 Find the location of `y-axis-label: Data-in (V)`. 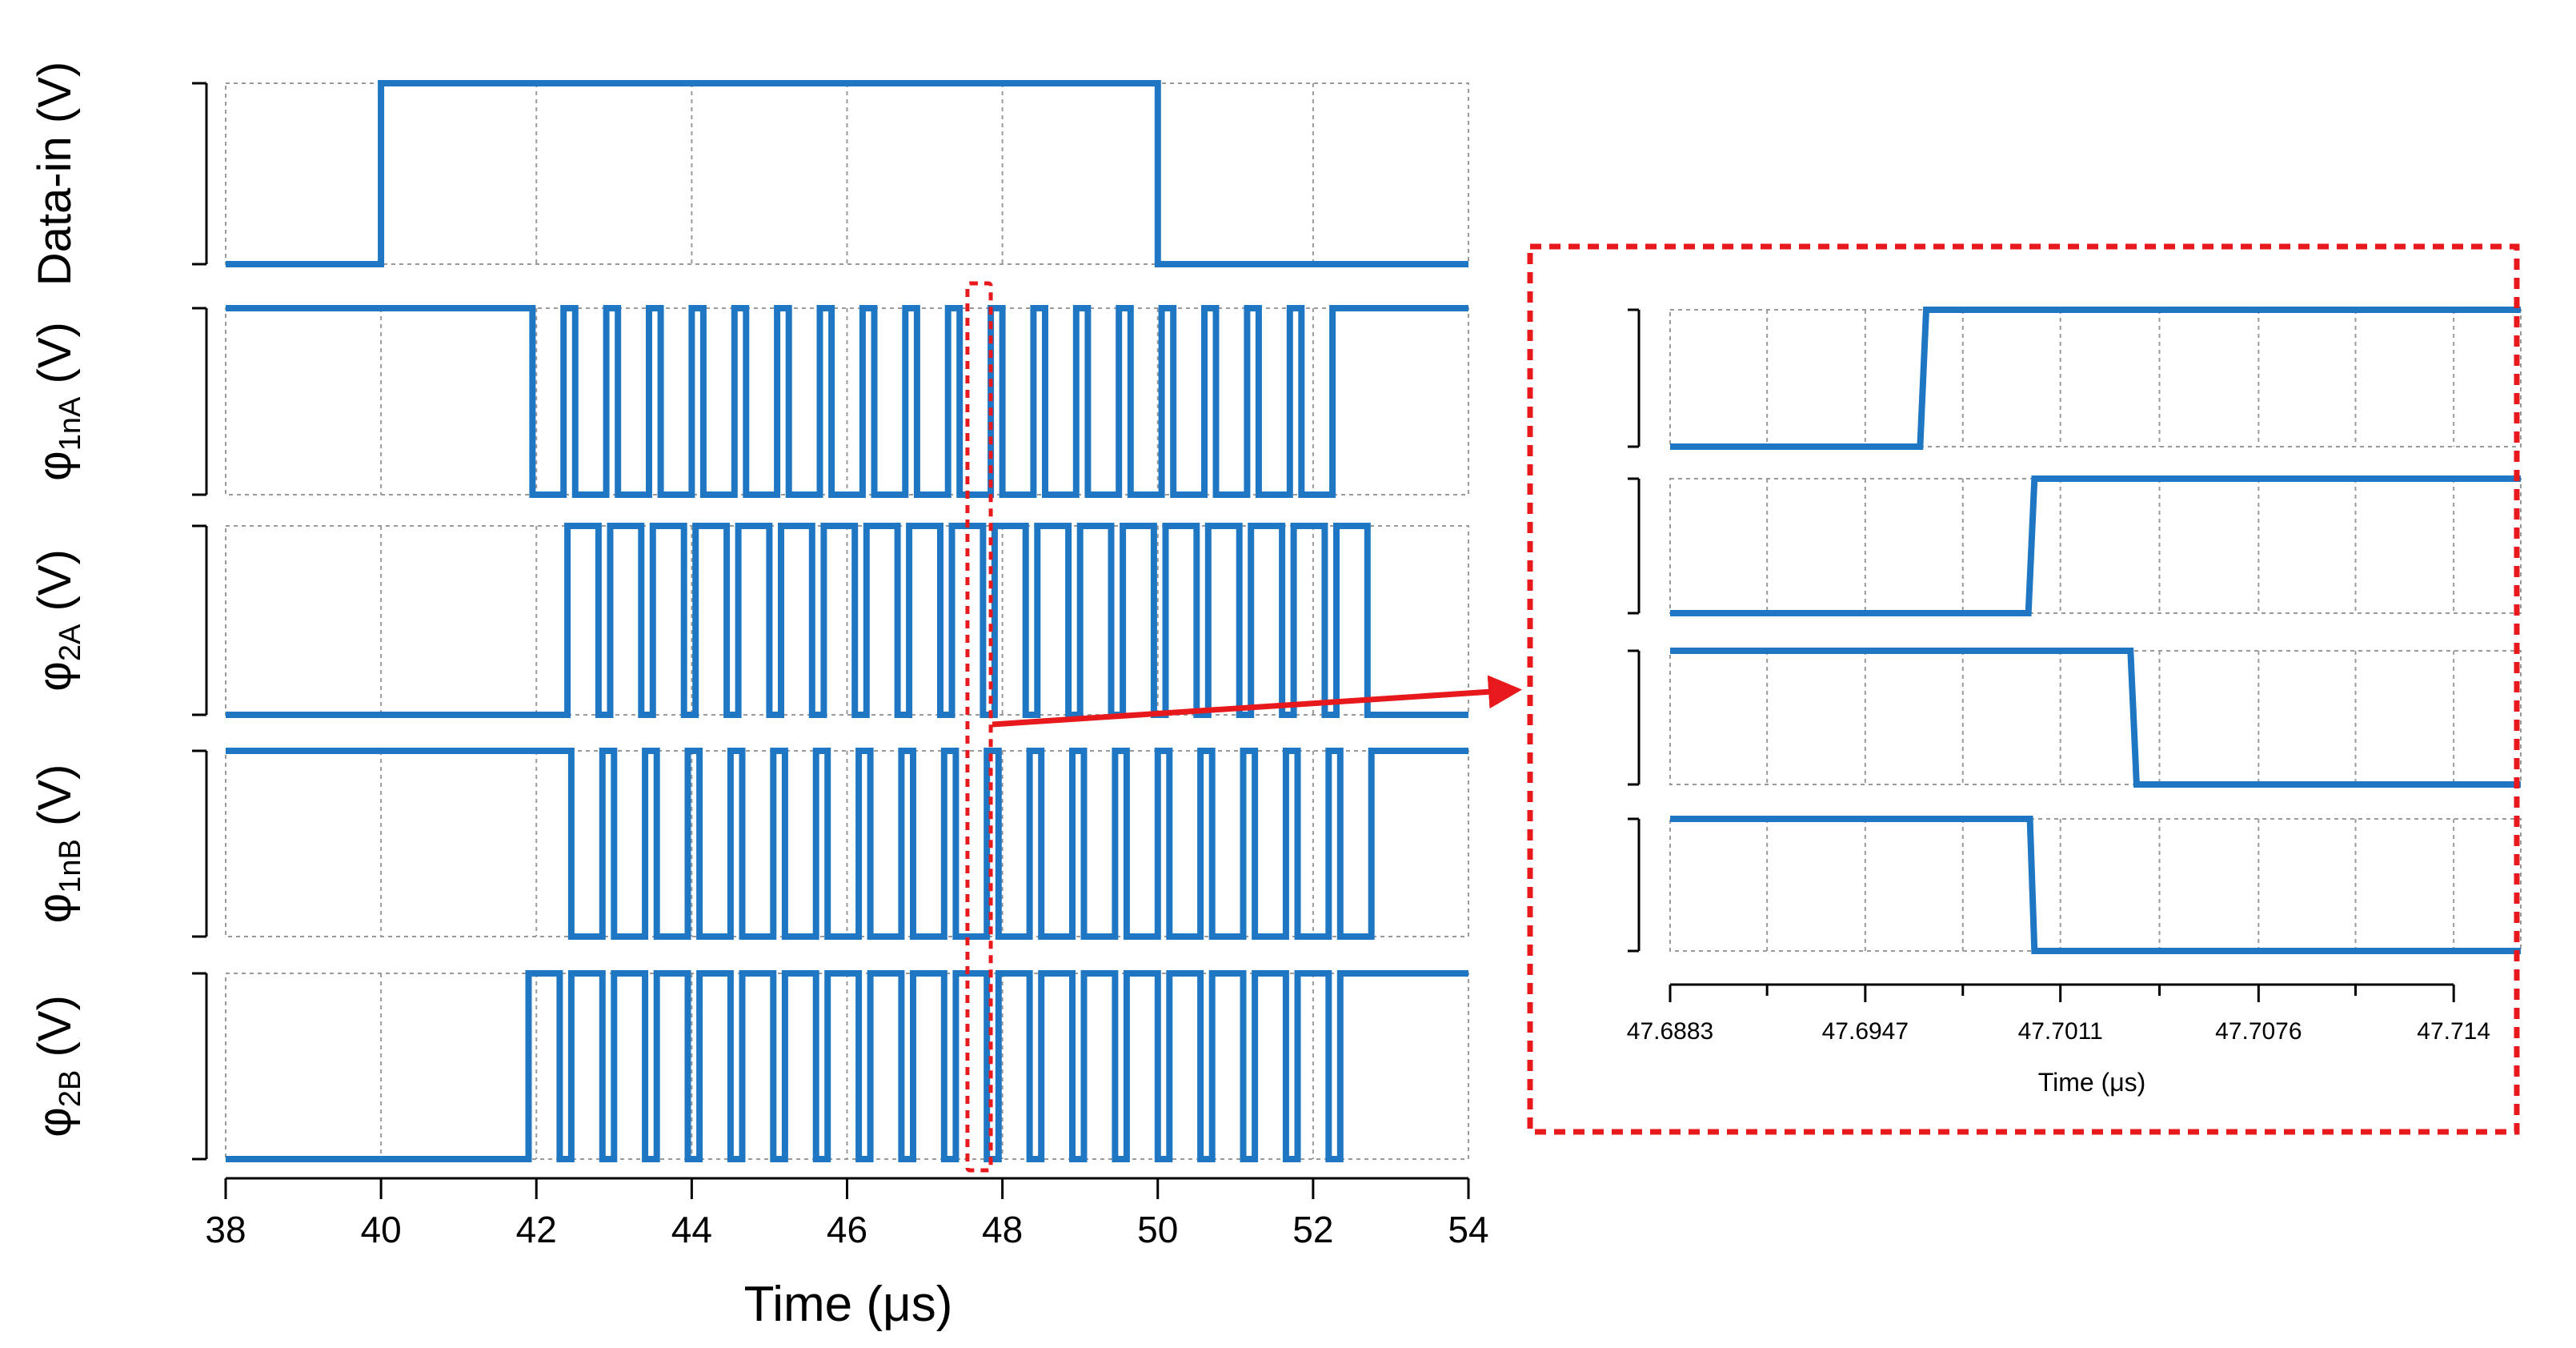

y-axis-label: Data-in (V) is located at coordinates (55, 174).